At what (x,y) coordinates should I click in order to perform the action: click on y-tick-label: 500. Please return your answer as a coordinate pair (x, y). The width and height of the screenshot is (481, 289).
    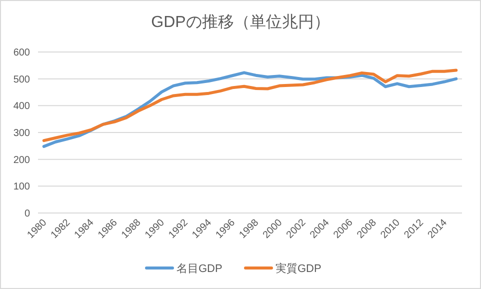
    Looking at the image, I should click on (21, 80).